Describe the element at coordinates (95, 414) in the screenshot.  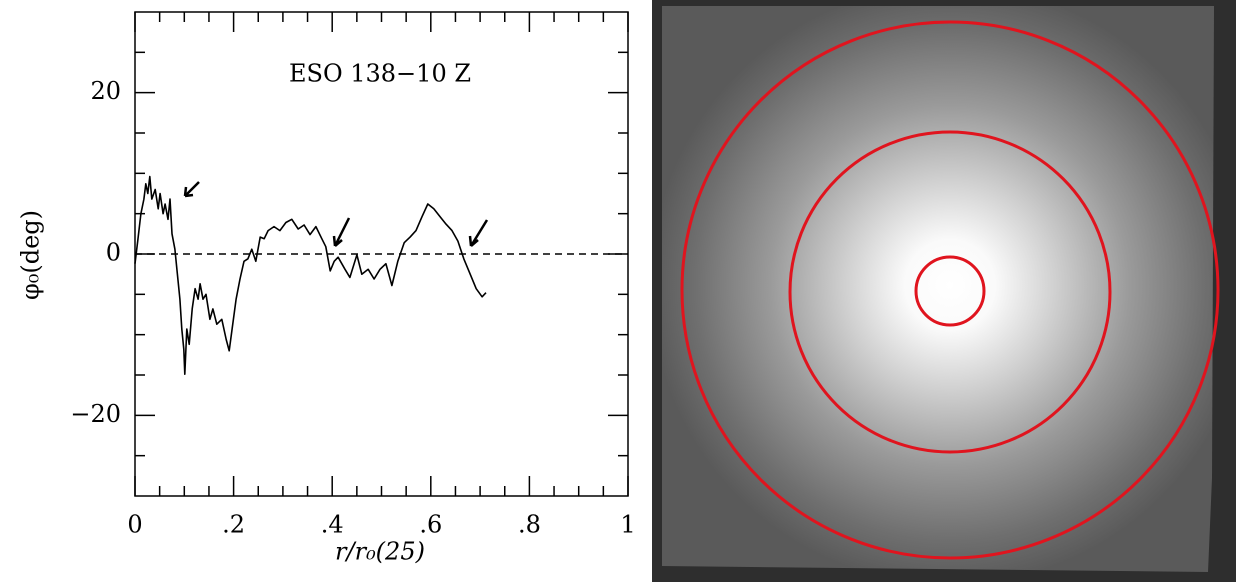
I see `y-tick-label: −20` at that location.